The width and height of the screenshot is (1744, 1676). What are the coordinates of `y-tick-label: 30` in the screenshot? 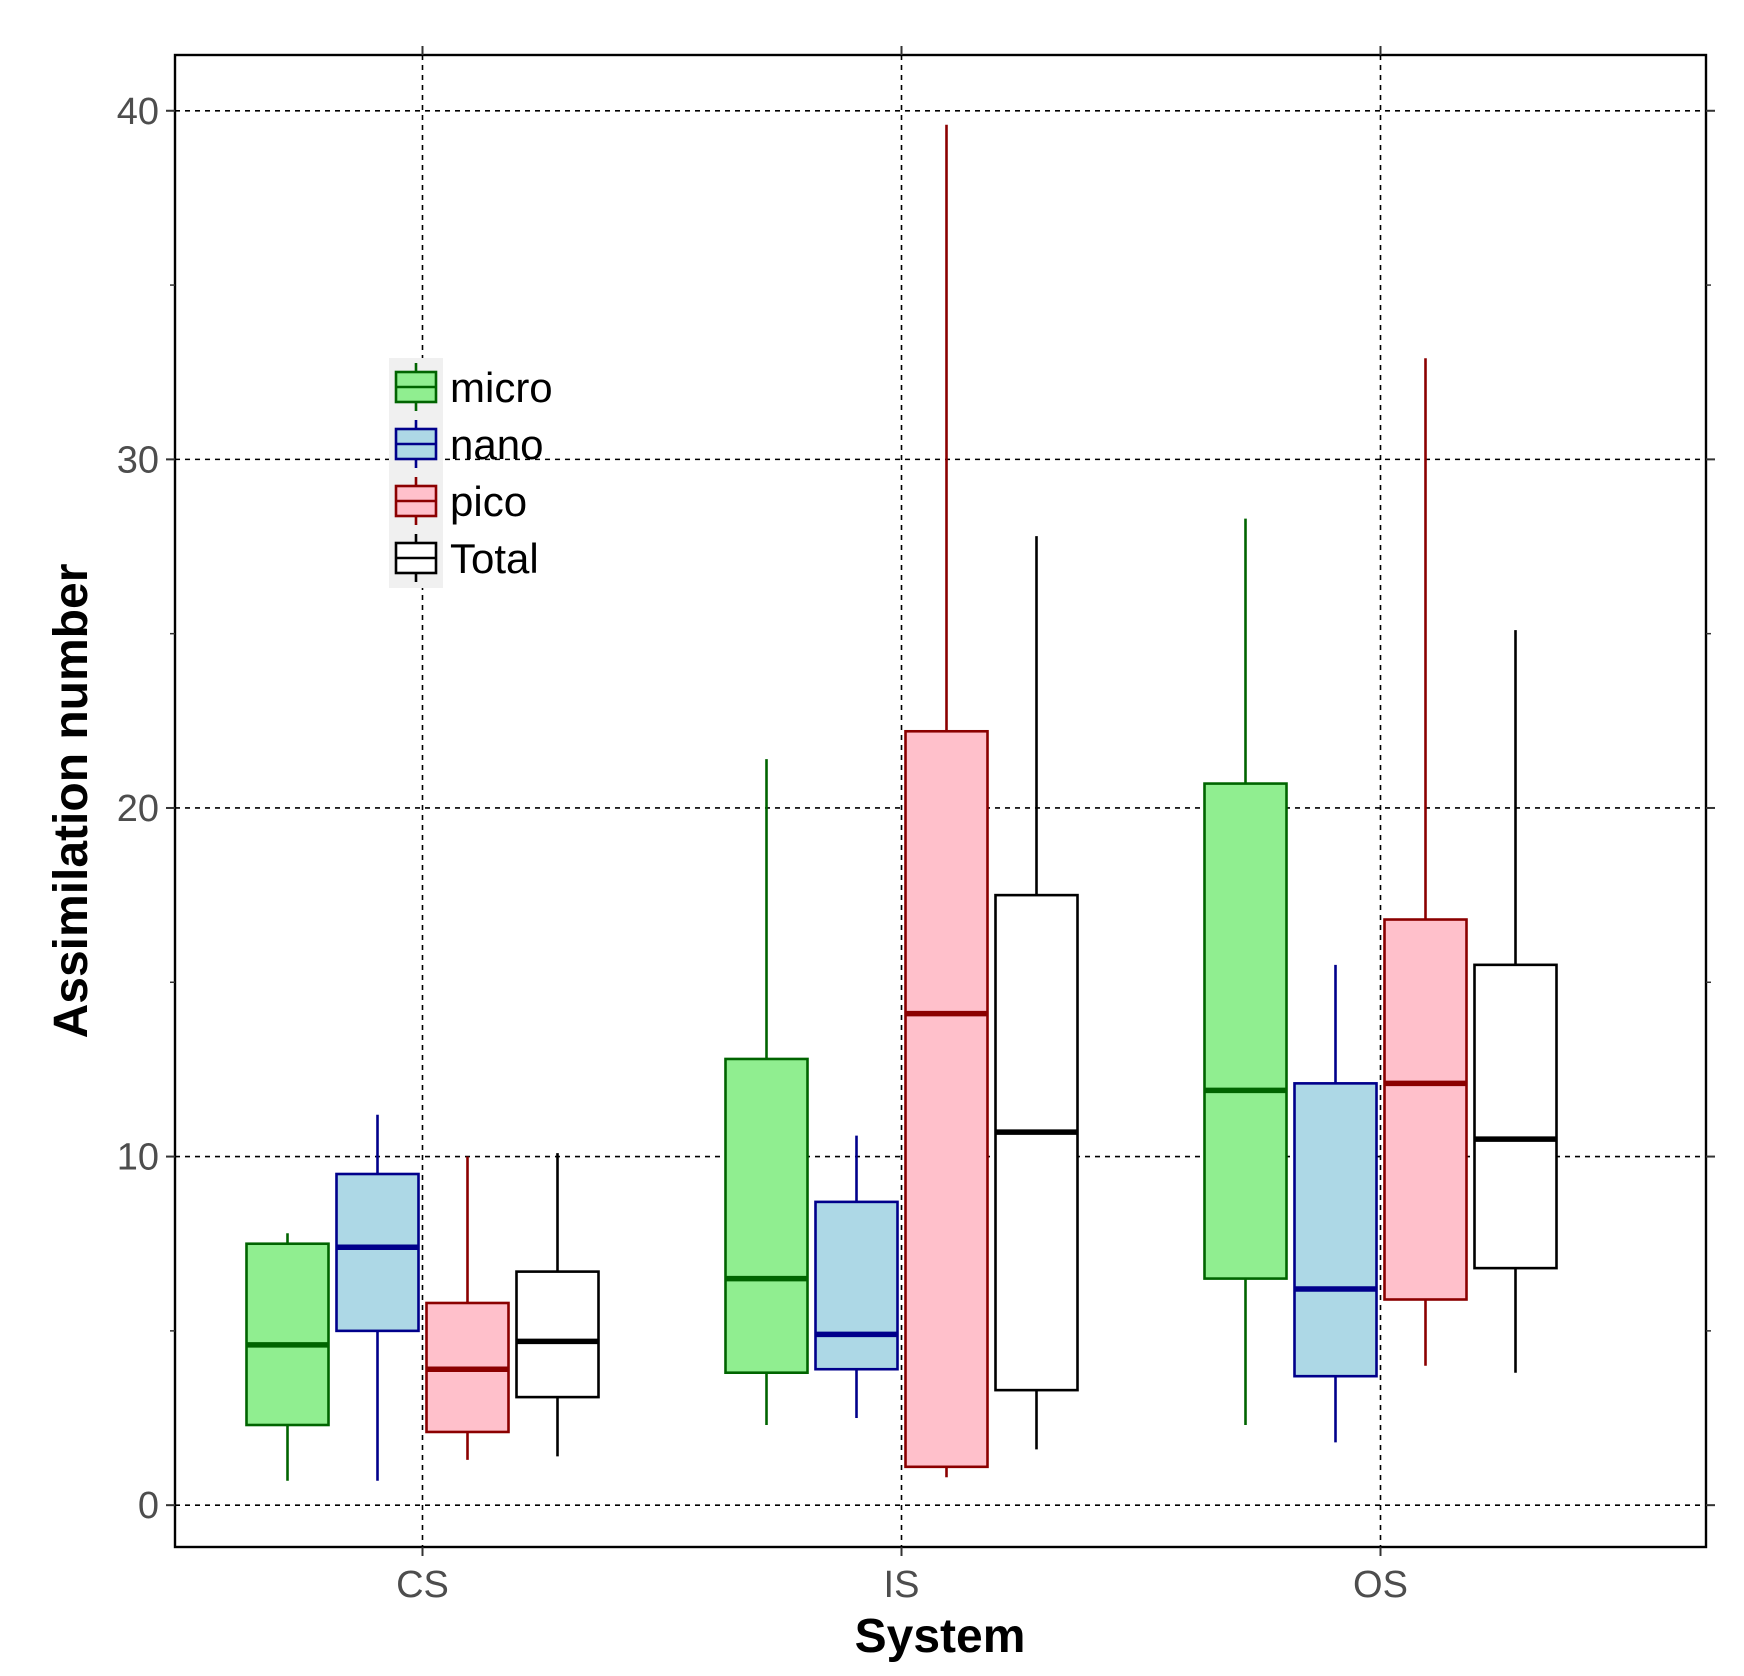 It's located at (138, 460).